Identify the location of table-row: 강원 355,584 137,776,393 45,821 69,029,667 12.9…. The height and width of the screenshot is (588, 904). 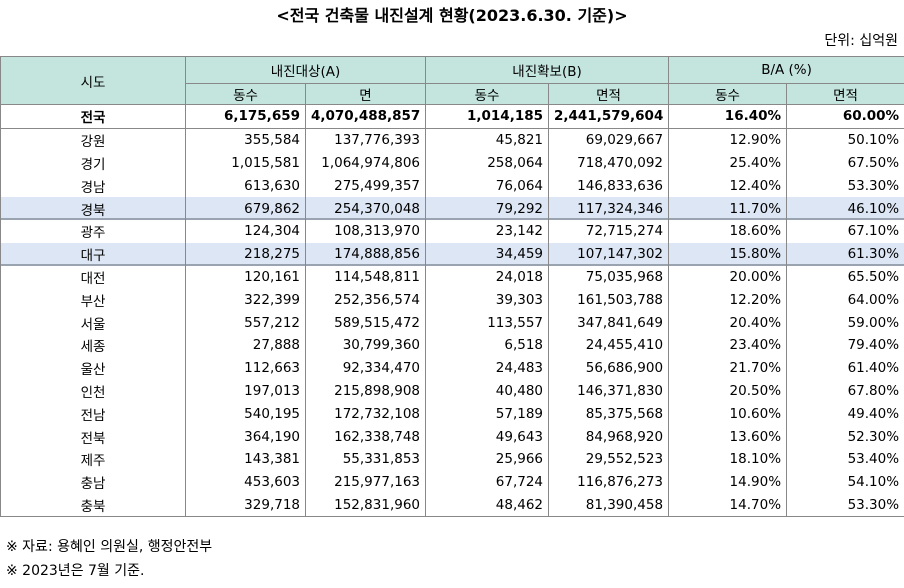
(452, 140).